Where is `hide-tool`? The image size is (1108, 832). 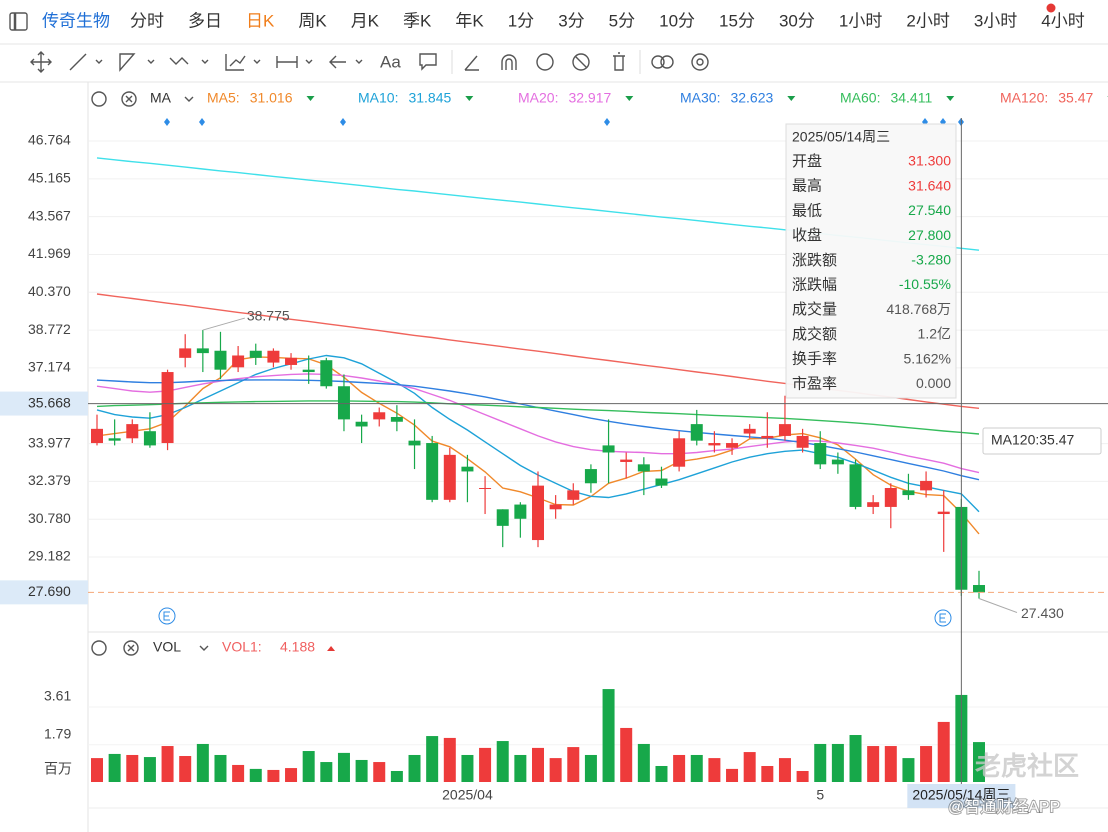
hide-tool is located at coordinates (581, 62).